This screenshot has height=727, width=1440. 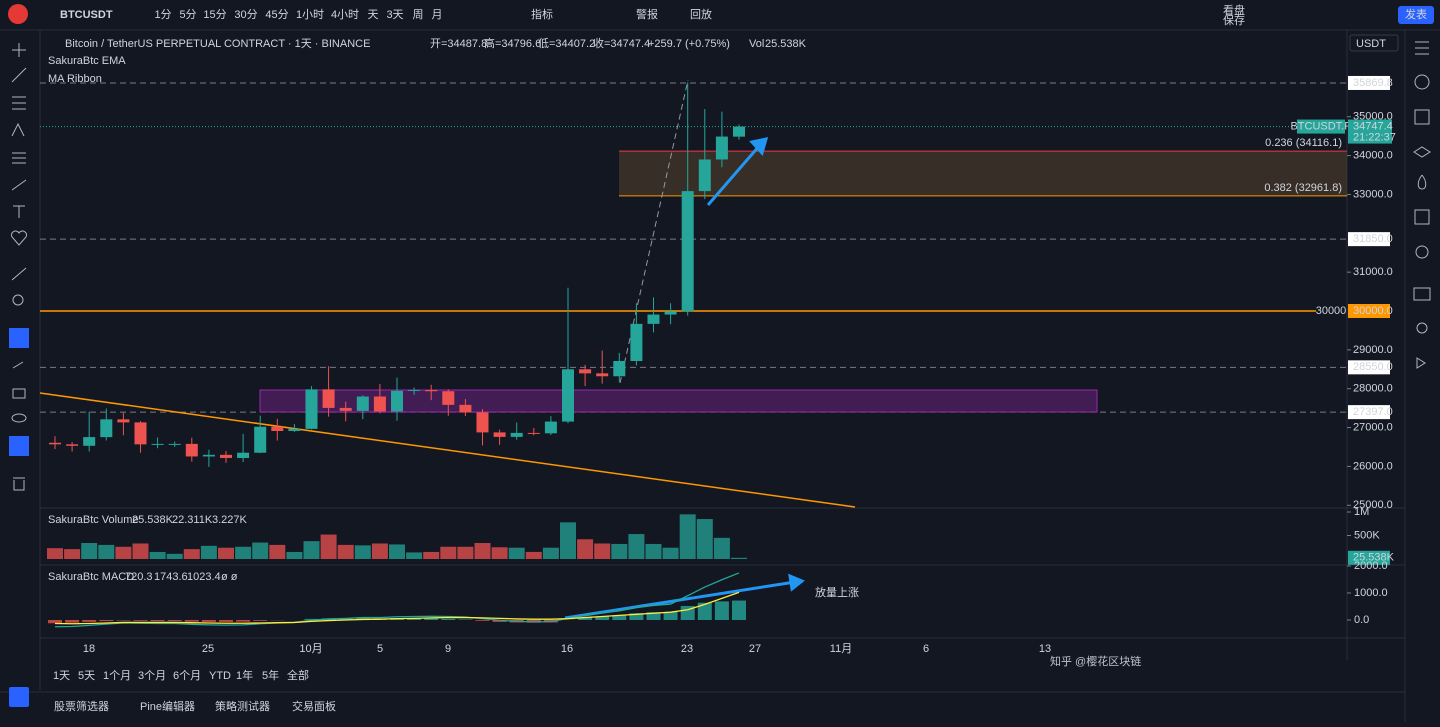 What do you see at coordinates (314, 706) in the screenshot?
I see `bottom-tab: 交易面板` at bounding box center [314, 706].